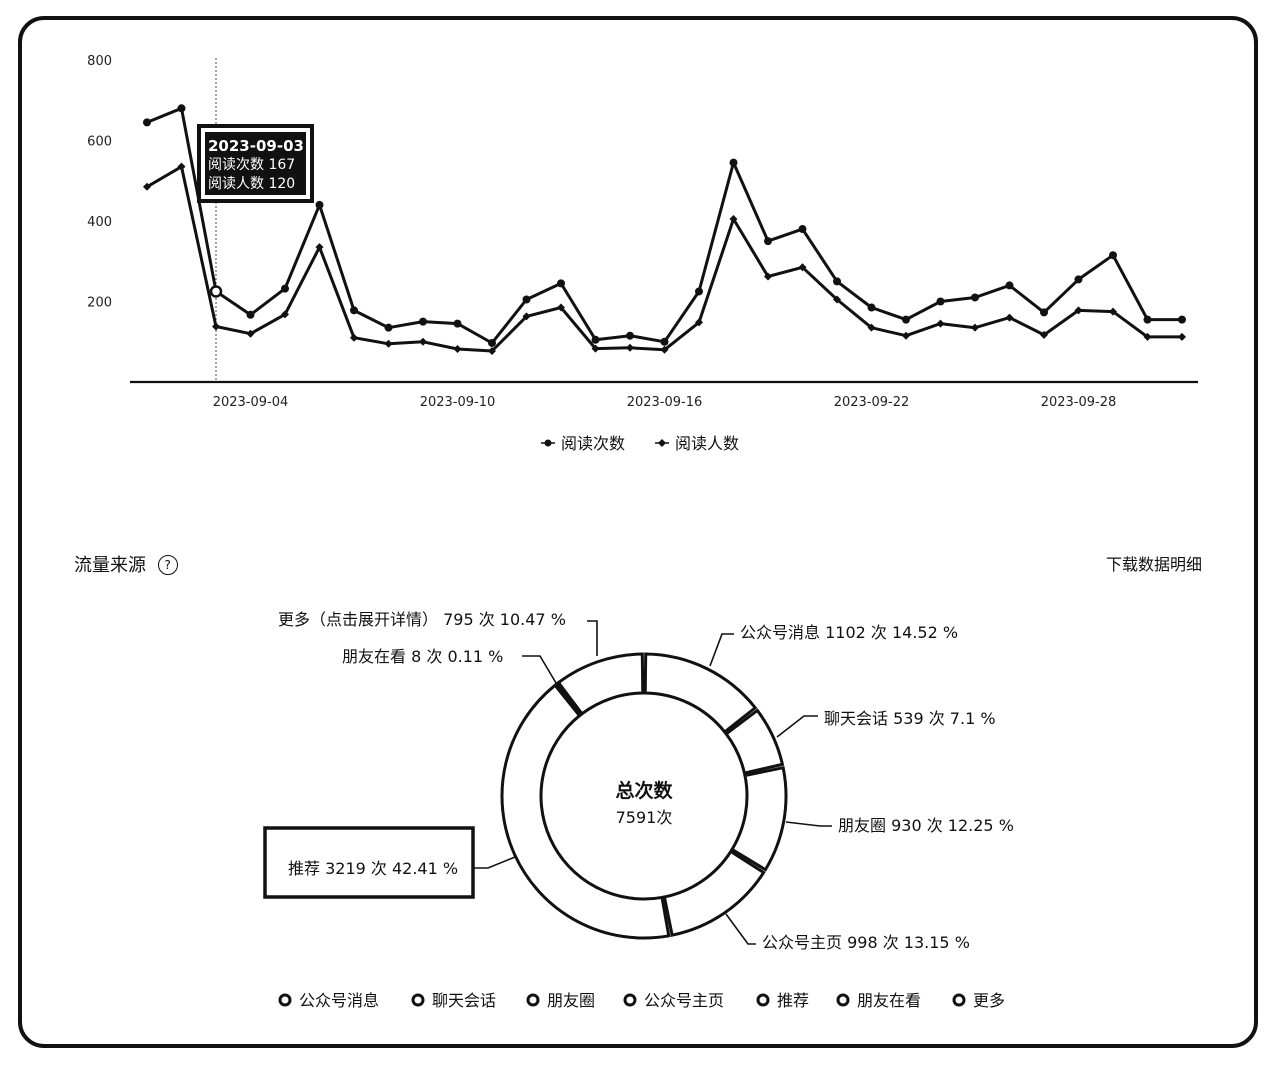 This screenshot has width=1280, height=1069. Describe the element at coordinates (251, 183) in the screenshot. I see `tooltip-row: 阅读人数 120` at that location.